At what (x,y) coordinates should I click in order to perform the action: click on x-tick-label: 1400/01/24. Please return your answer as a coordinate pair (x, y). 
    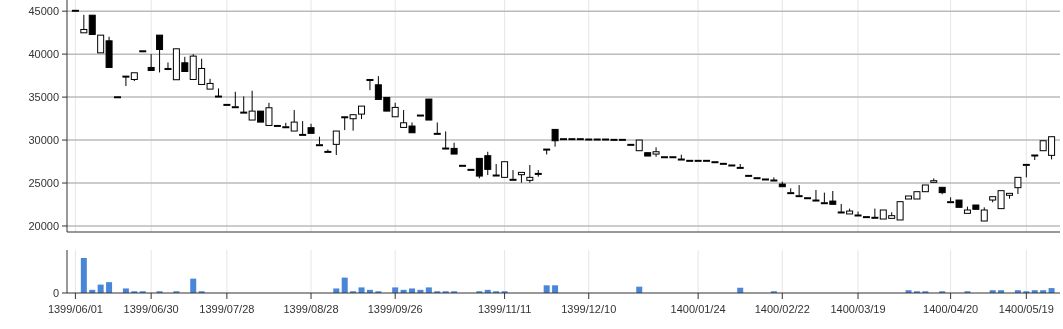
    Looking at the image, I should click on (698, 309).